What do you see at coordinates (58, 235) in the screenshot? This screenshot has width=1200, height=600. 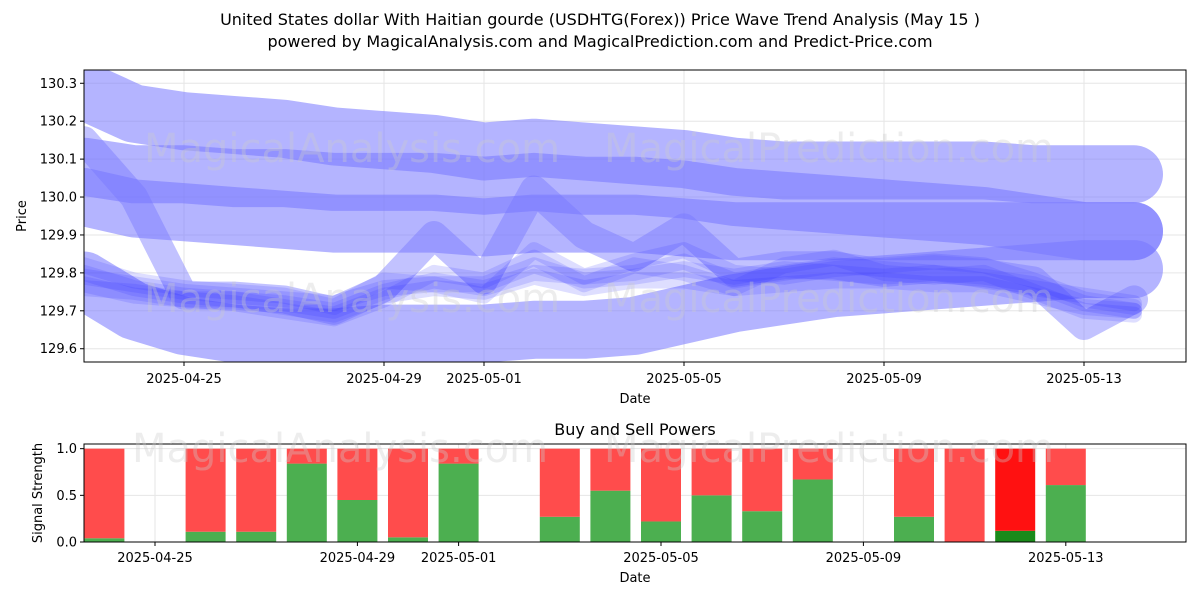 I see `price-y-tick-label: 129.9` at bounding box center [58, 235].